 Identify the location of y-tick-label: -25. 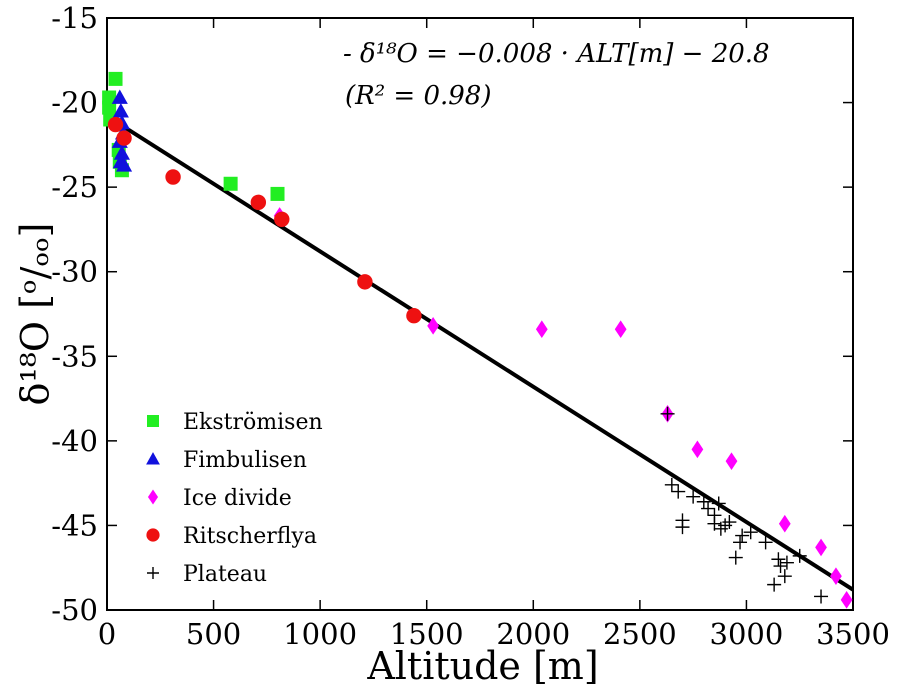
(74, 187).